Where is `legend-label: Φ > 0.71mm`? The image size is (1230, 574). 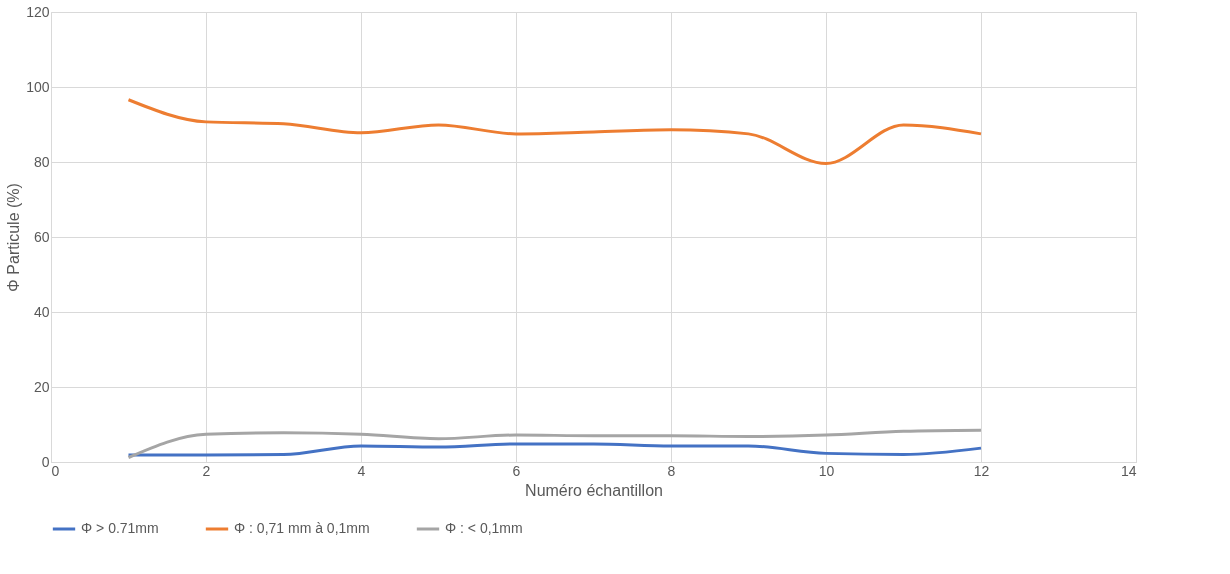 legend-label: Φ > 0.71mm is located at coordinates (120, 528).